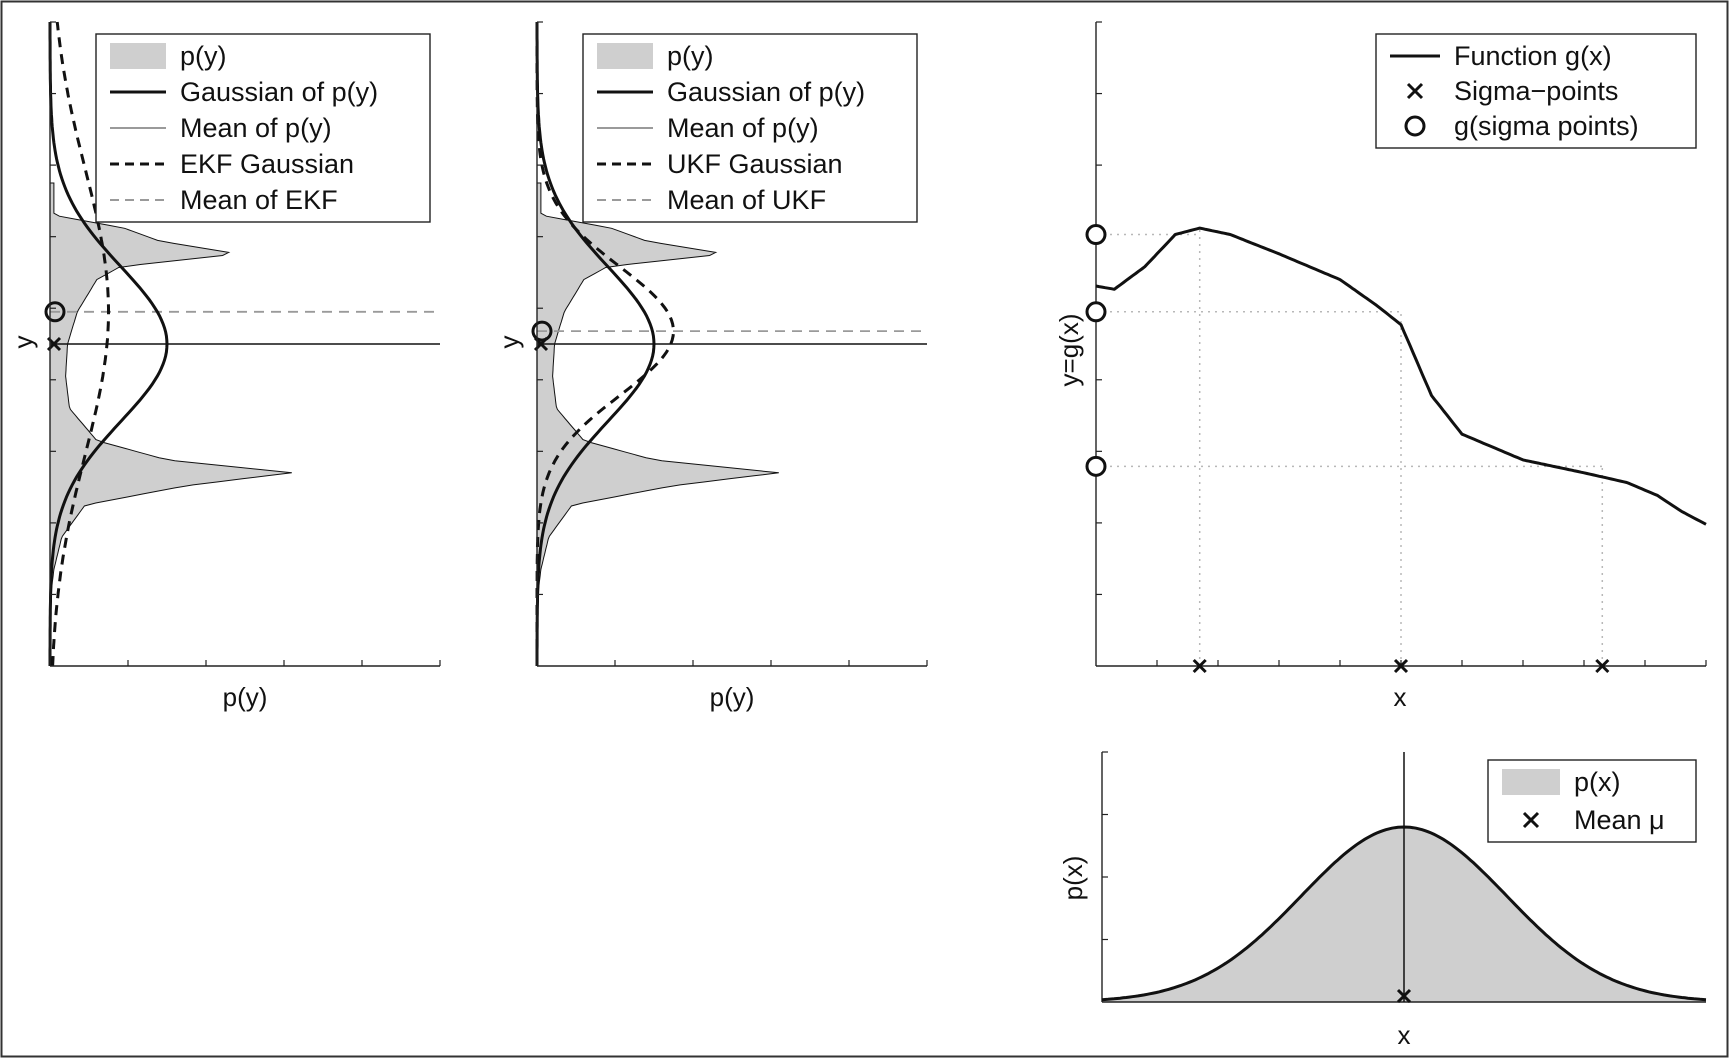 The width and height of the screenshot is (1729, 1058). I want to click on legend-box, so click(1536, 91).